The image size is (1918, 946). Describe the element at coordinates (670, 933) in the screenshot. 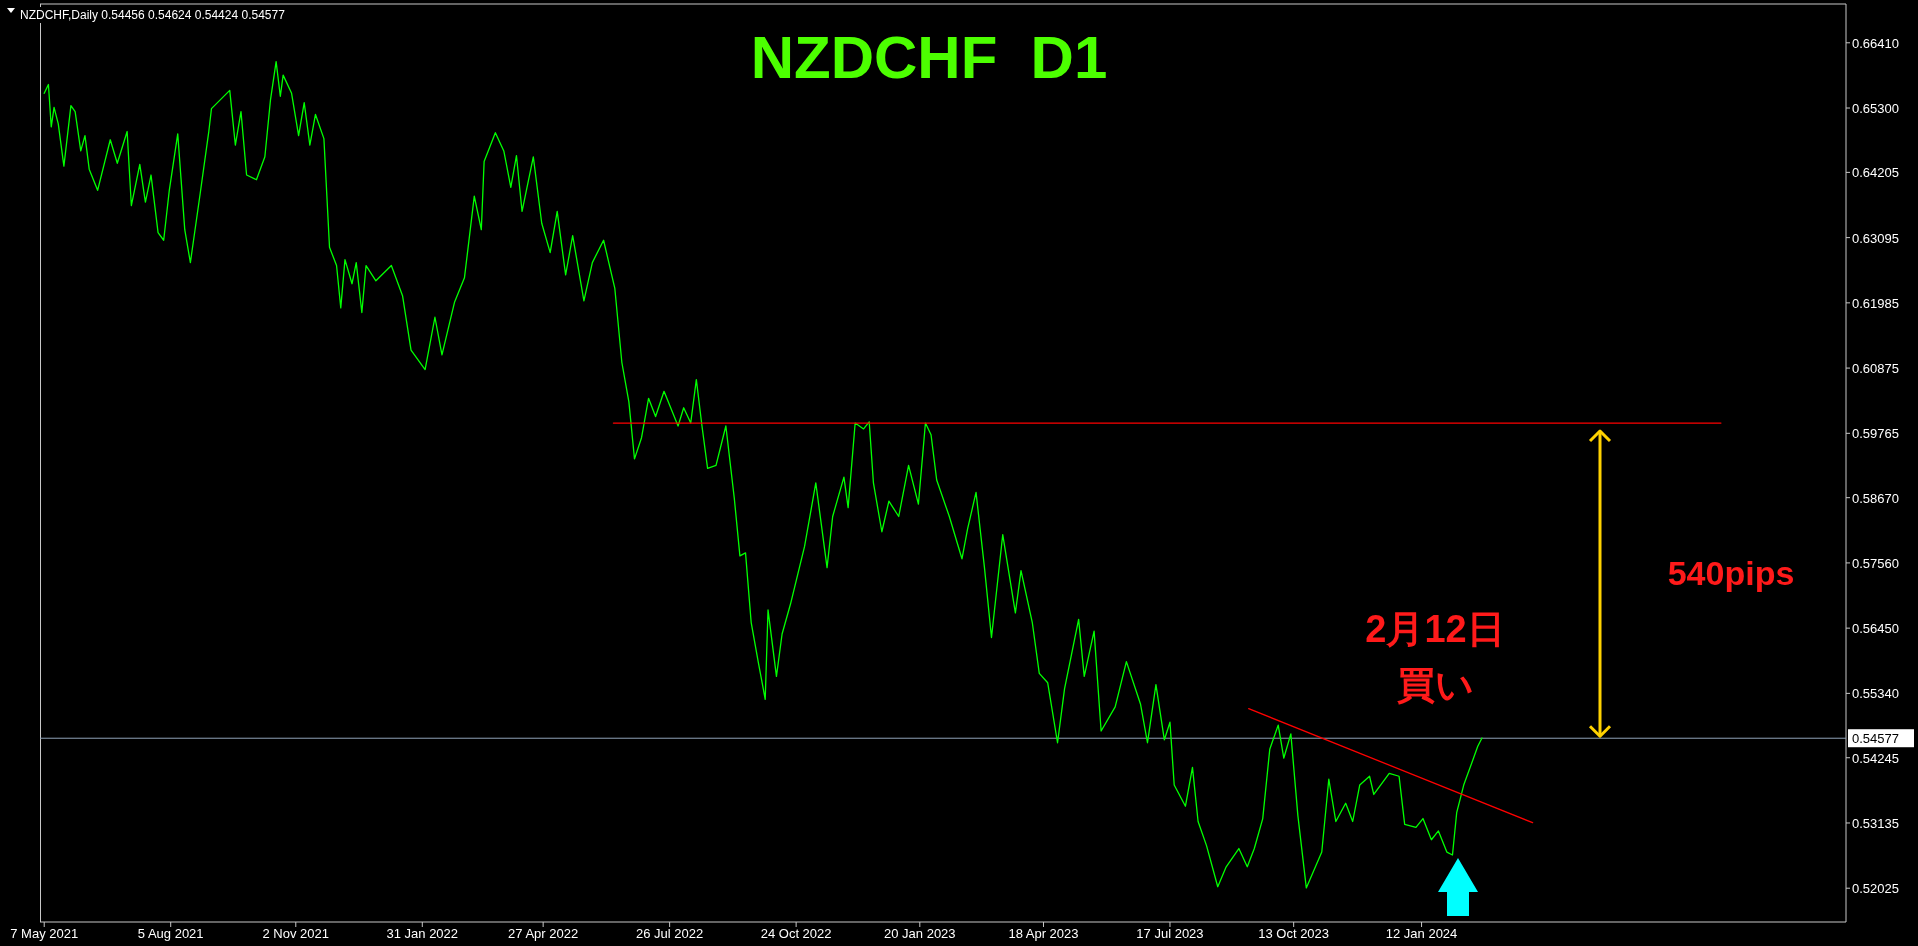

I see `x-tick-label: 26 Jul 2022` at that location.